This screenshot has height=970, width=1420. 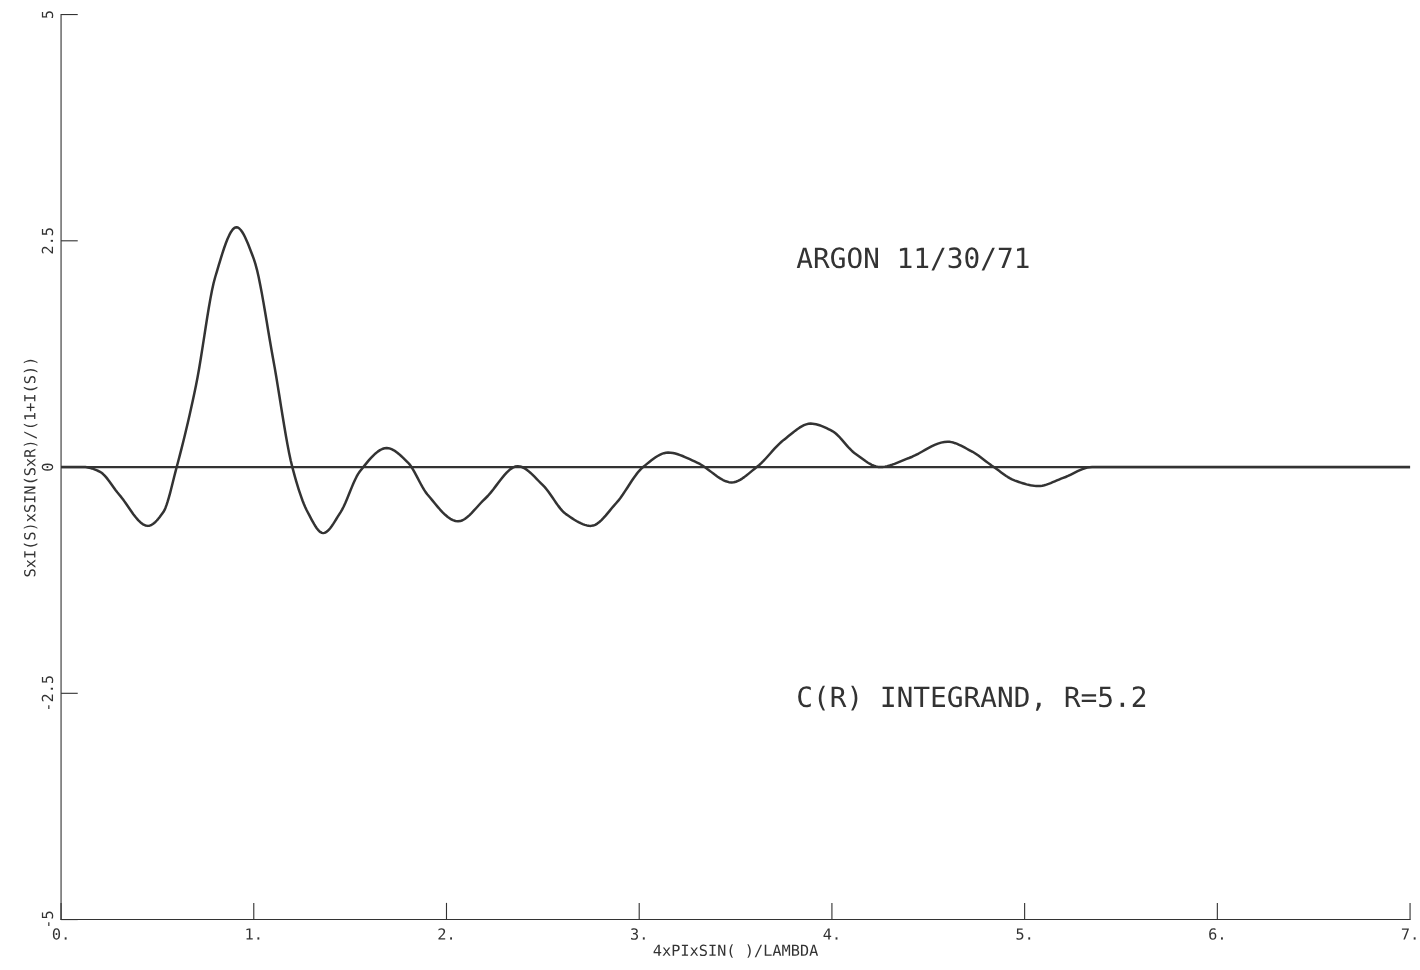 I want to click on x-tick-label: 3., so click(x=638, y=934).